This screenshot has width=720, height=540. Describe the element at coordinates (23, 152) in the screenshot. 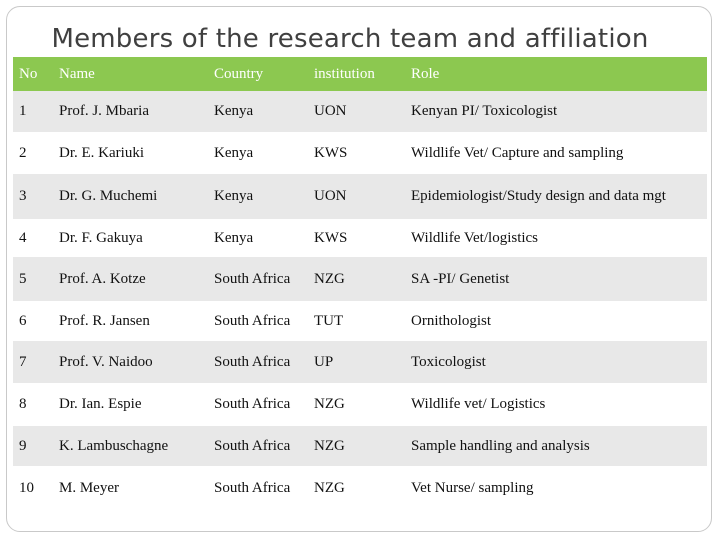

I see `cell-no: 2` at that location.